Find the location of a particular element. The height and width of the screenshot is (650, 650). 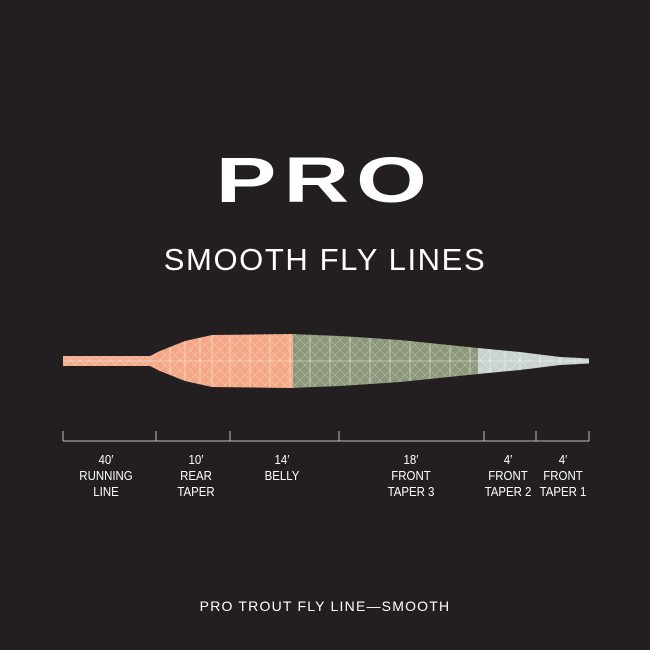

fly-line-body is located at coordinates (326, 361).